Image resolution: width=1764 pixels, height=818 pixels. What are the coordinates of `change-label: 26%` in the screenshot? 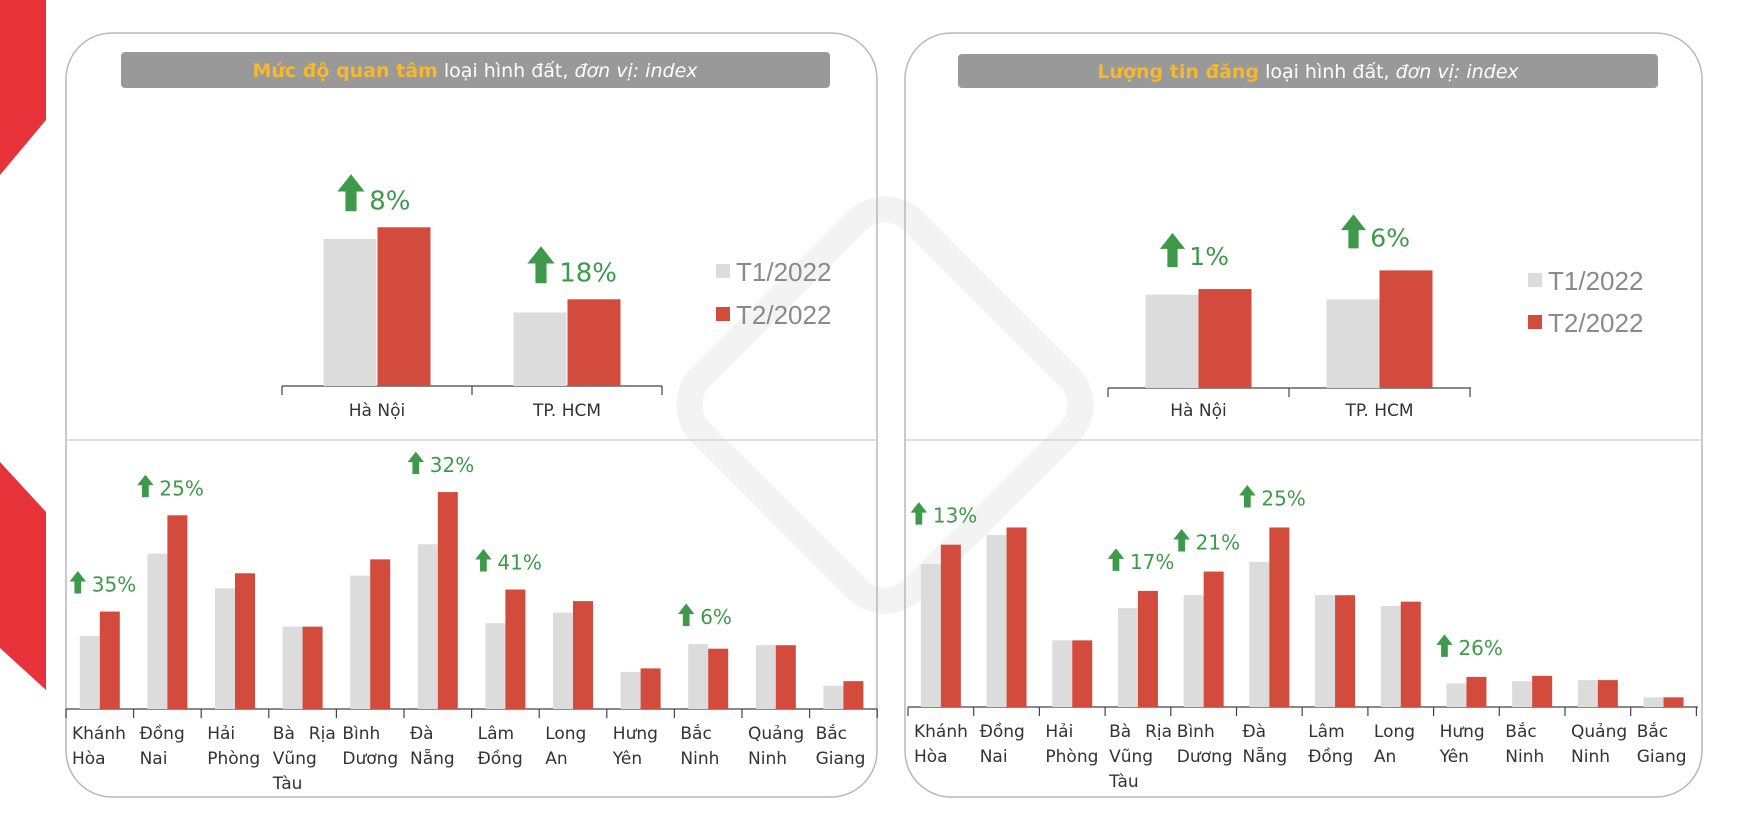 It's located at (1480, 648).